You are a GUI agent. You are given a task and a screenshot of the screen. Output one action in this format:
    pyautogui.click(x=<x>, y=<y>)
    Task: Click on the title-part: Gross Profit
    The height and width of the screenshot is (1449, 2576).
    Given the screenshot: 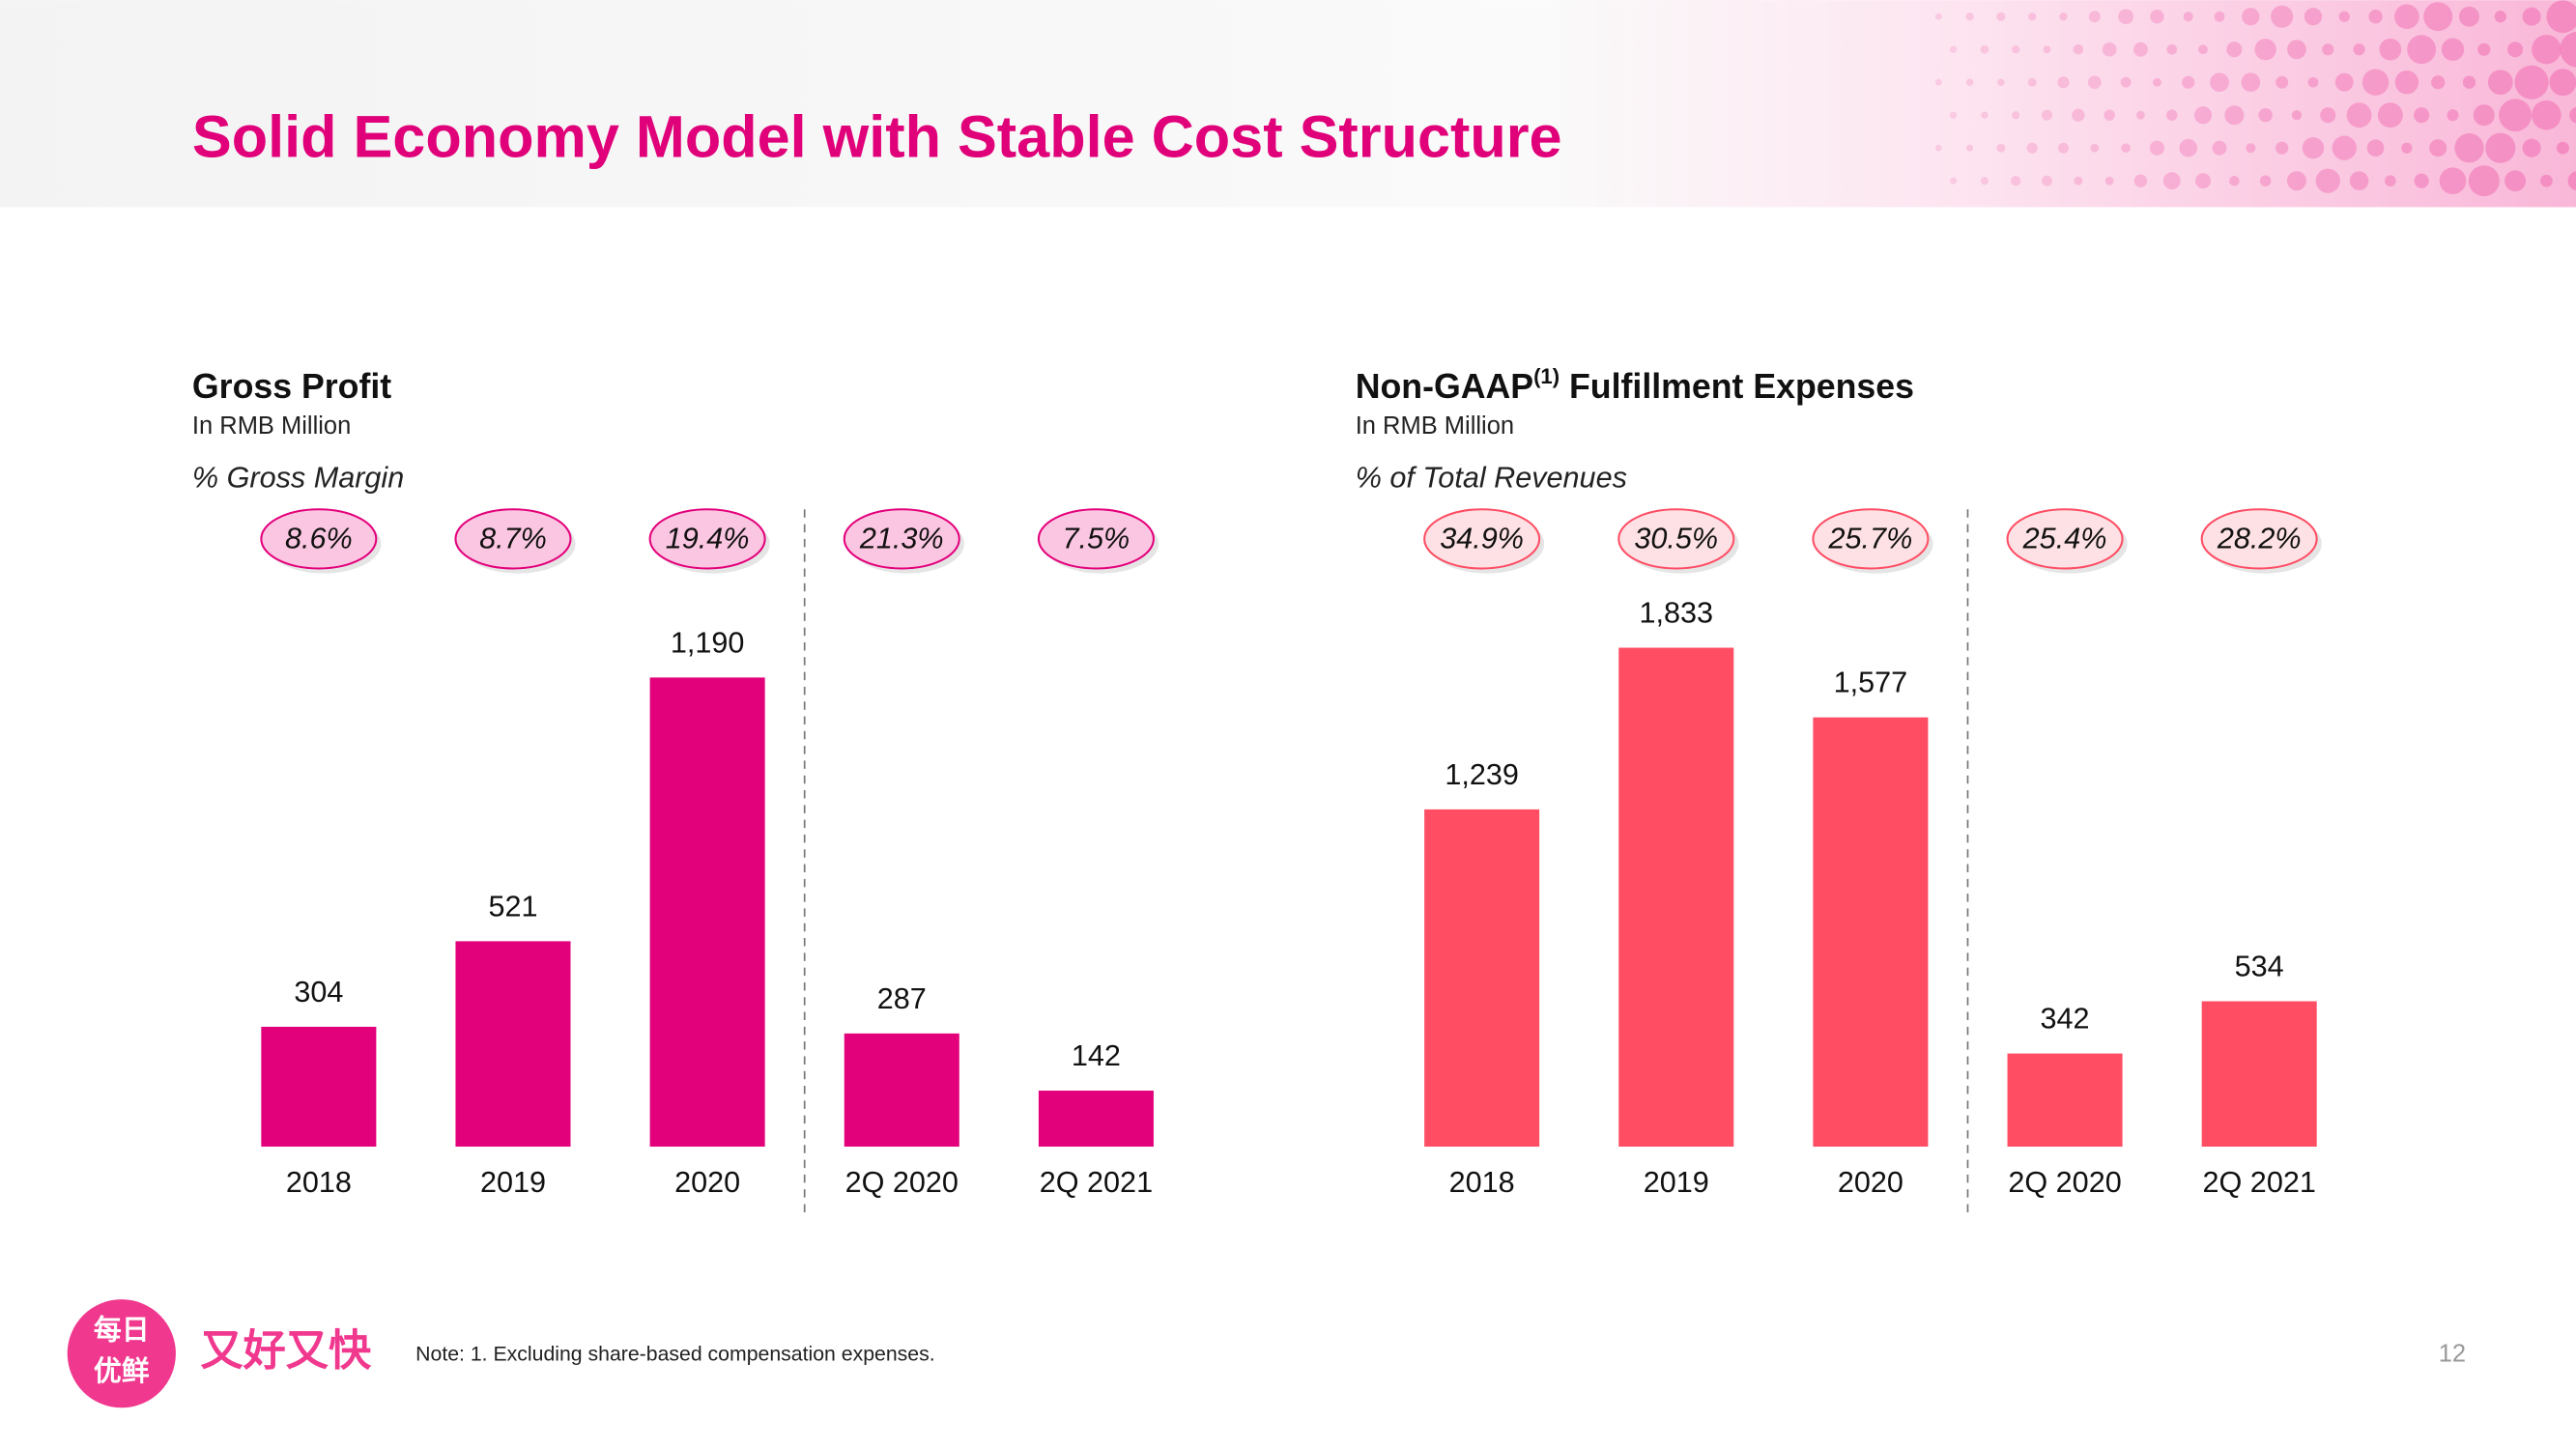 What is the action you would take?
    pyautogui.click(x=292, y=387)
    